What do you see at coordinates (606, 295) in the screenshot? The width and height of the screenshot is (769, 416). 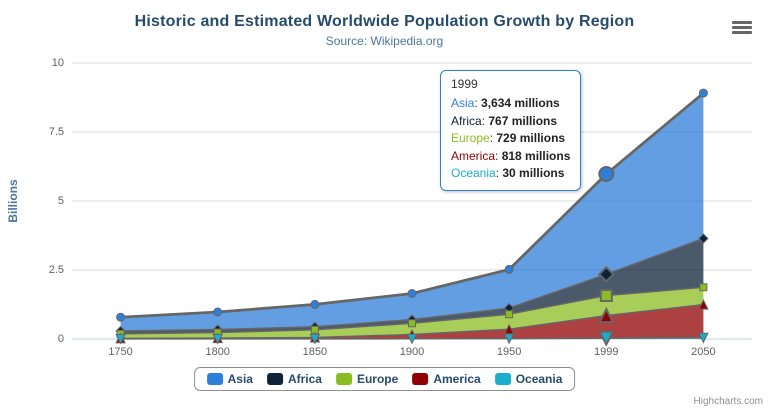 I see `europe-point-1999` at bounding box center [606, 295].